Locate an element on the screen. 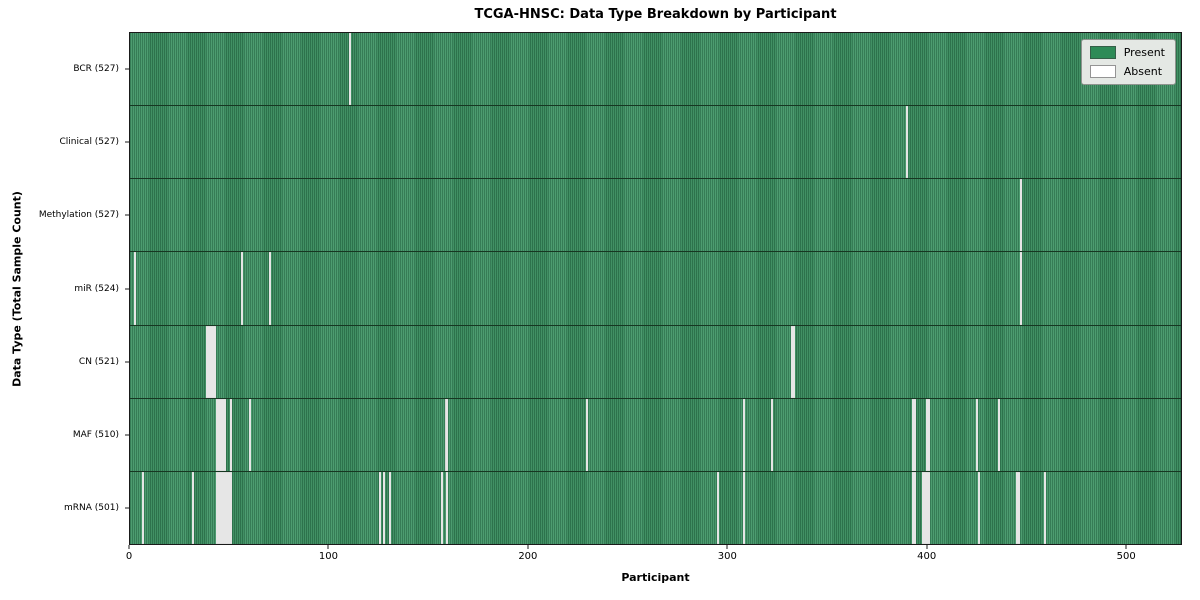  heatmap-row-methylation is located at coordinates (655, 216).